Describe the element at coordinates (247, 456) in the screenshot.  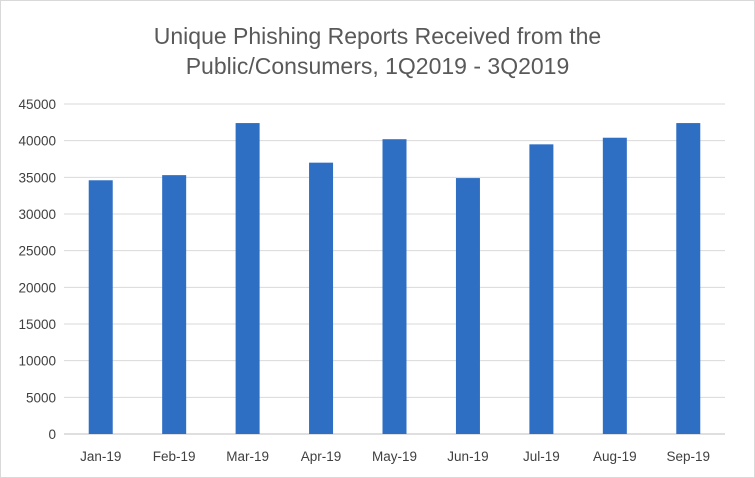
I see `x-tick-label: Mar-19` at that location.